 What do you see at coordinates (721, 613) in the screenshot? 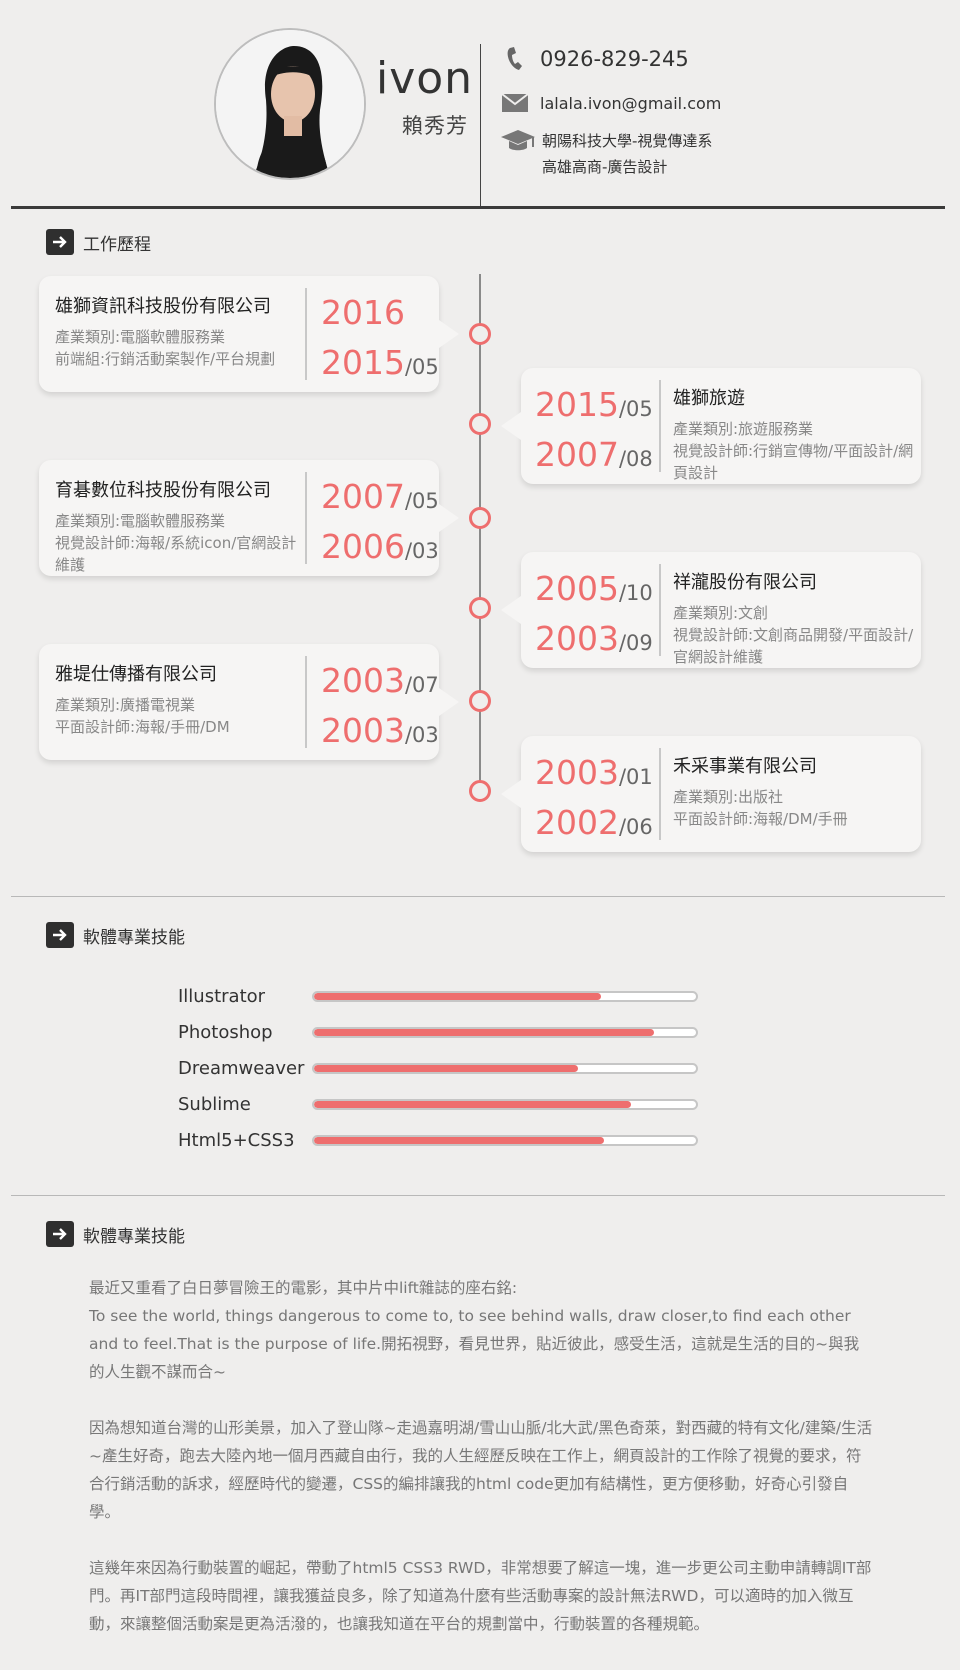
I see `job-industry: 產業類別:文創` at bounding box center [721, 613].